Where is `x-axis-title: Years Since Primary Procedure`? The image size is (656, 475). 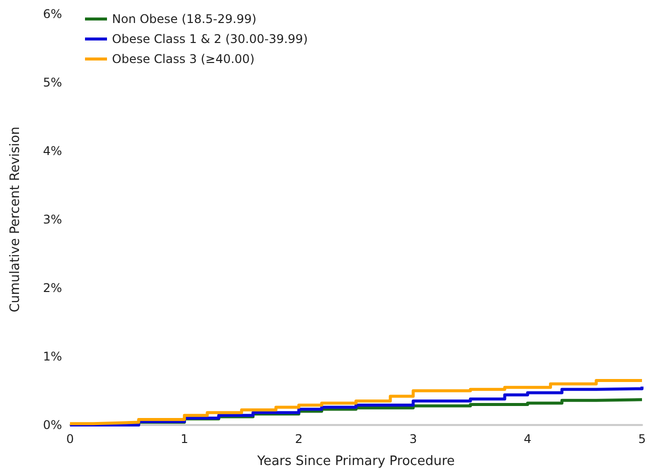
x-axis-title: Years Since Primary Procedure is located at coordinates (355, 461).